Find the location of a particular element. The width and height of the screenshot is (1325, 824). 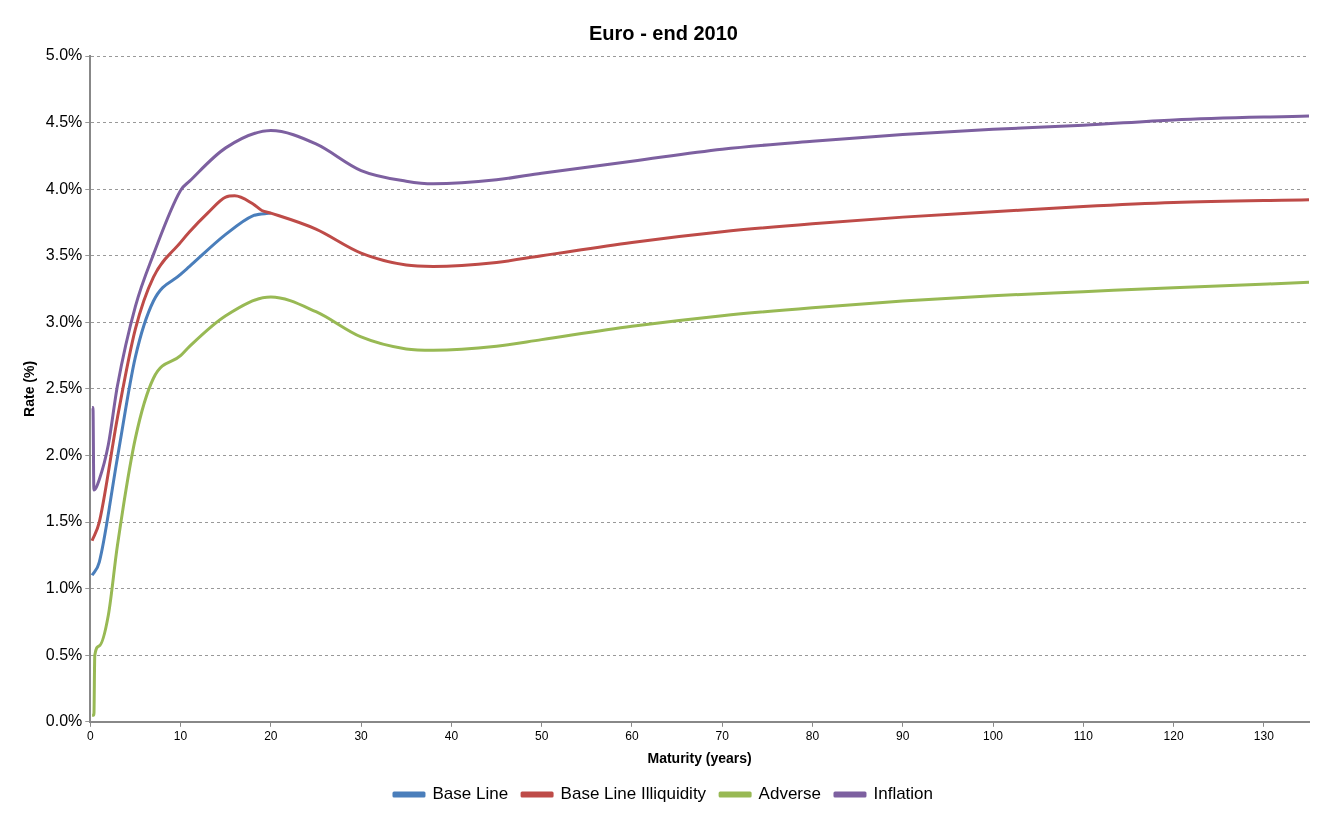

y-tick-label: 1.5% is located at coordinates (64, 521).